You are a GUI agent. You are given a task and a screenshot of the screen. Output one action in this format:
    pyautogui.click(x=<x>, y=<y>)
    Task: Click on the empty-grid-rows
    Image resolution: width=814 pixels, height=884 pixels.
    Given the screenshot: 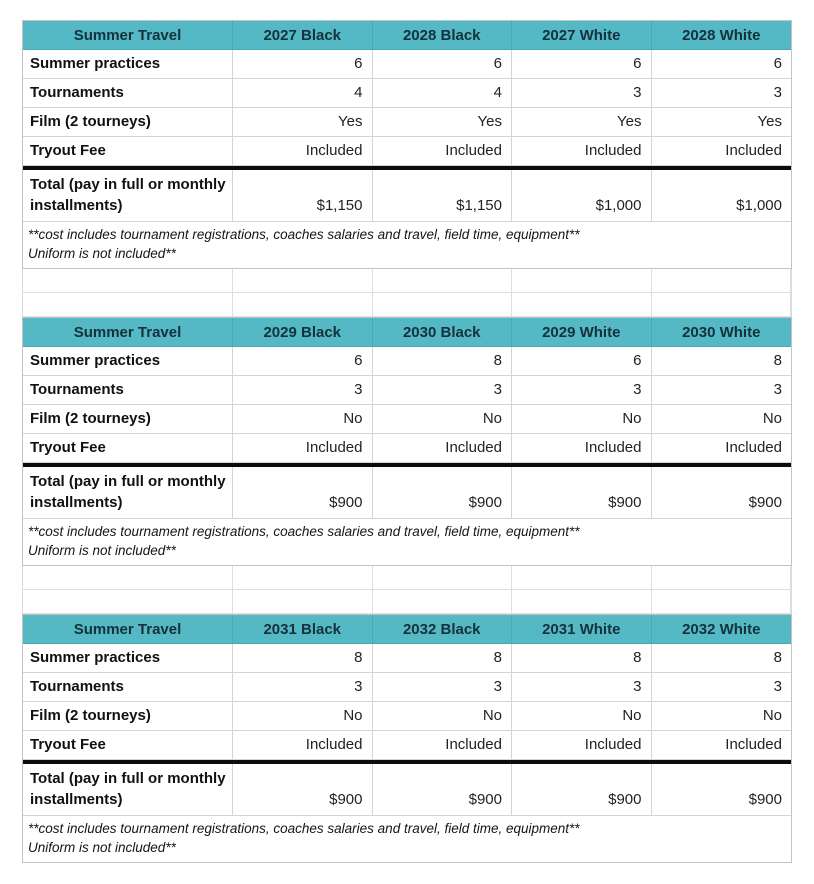 What is the action you would take?
    pyautogui.click(x=407, y=590)
    